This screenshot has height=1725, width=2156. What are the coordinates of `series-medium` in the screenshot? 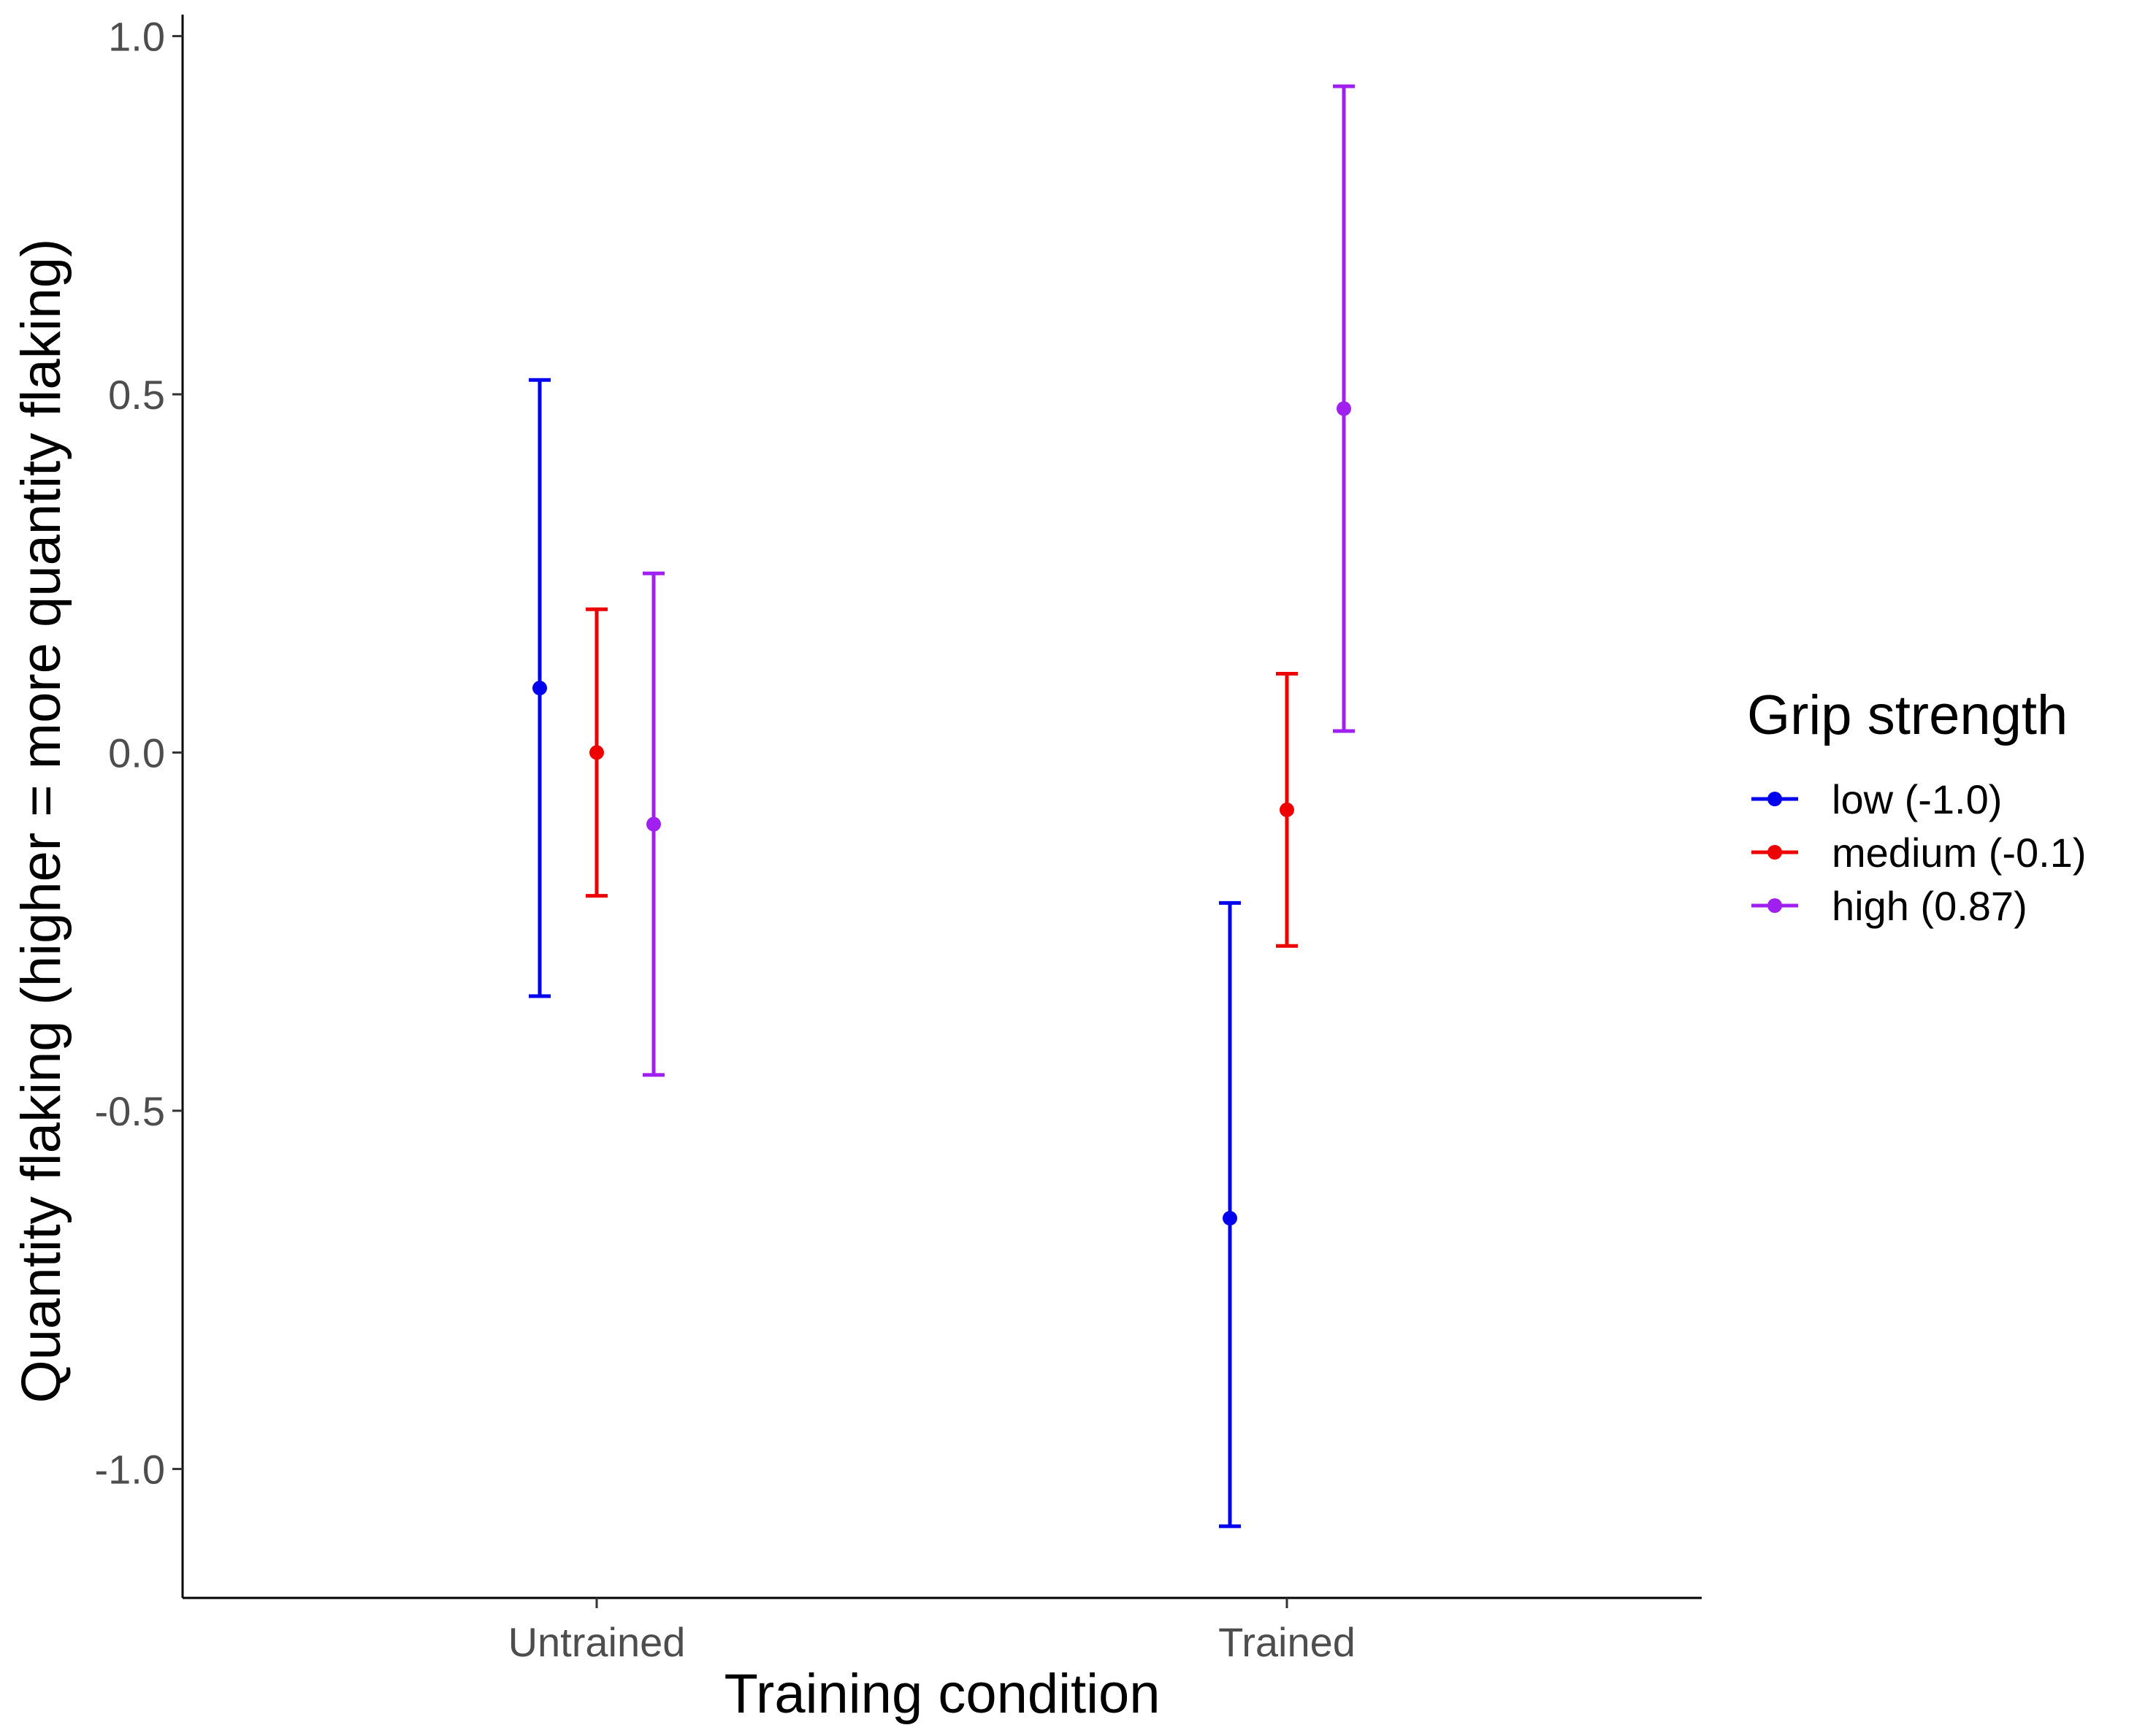 It's located at (942, 777).